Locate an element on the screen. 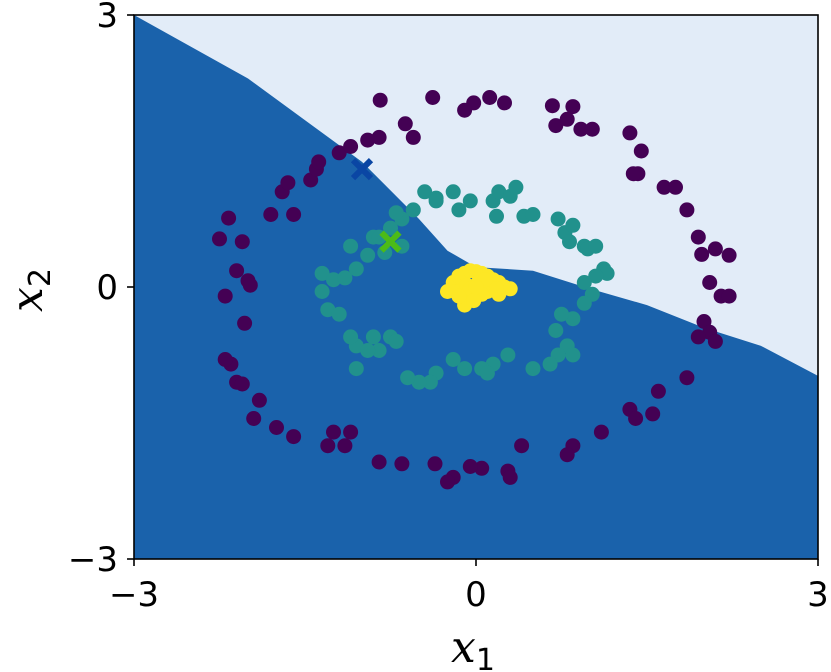 The image size is (831, 672). x-tick-label: 3 is located at coordinates (818, 595).